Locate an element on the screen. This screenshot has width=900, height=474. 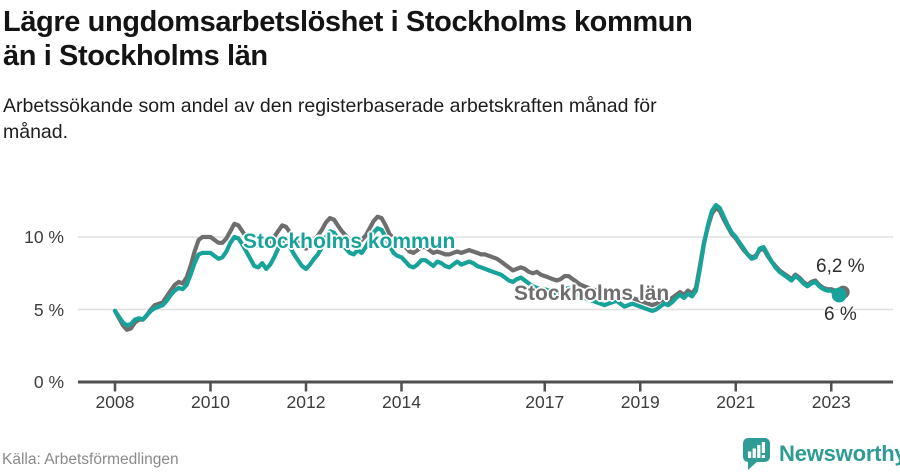
newsworthy-speech-bubble-chart-icon is located at coordinates (756, 454).